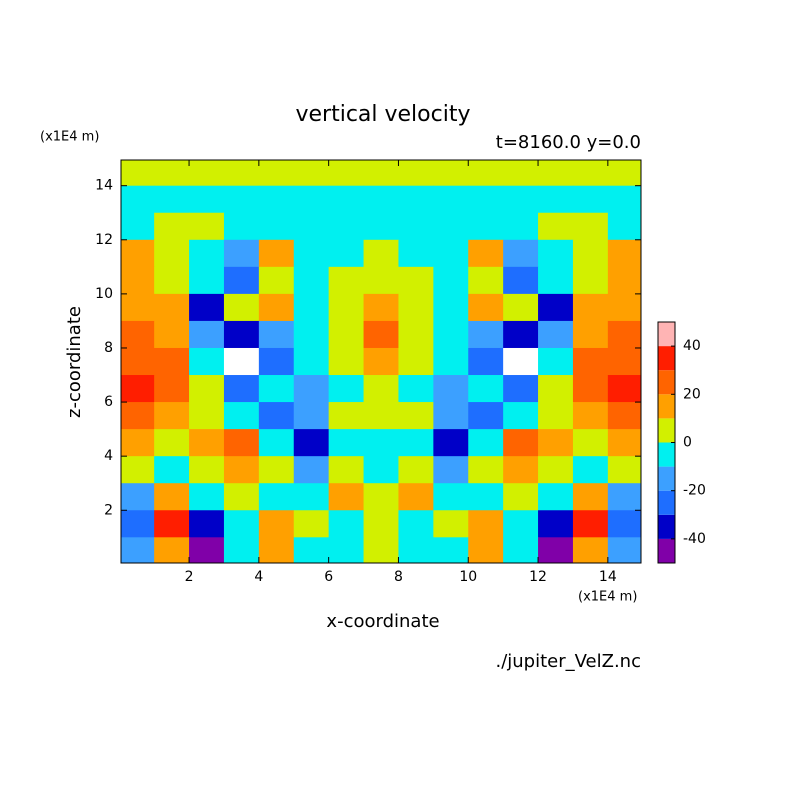  Describe the element at coordinates (189, 577) in the screenshot. I see `x-tick-label: 2` at that location.